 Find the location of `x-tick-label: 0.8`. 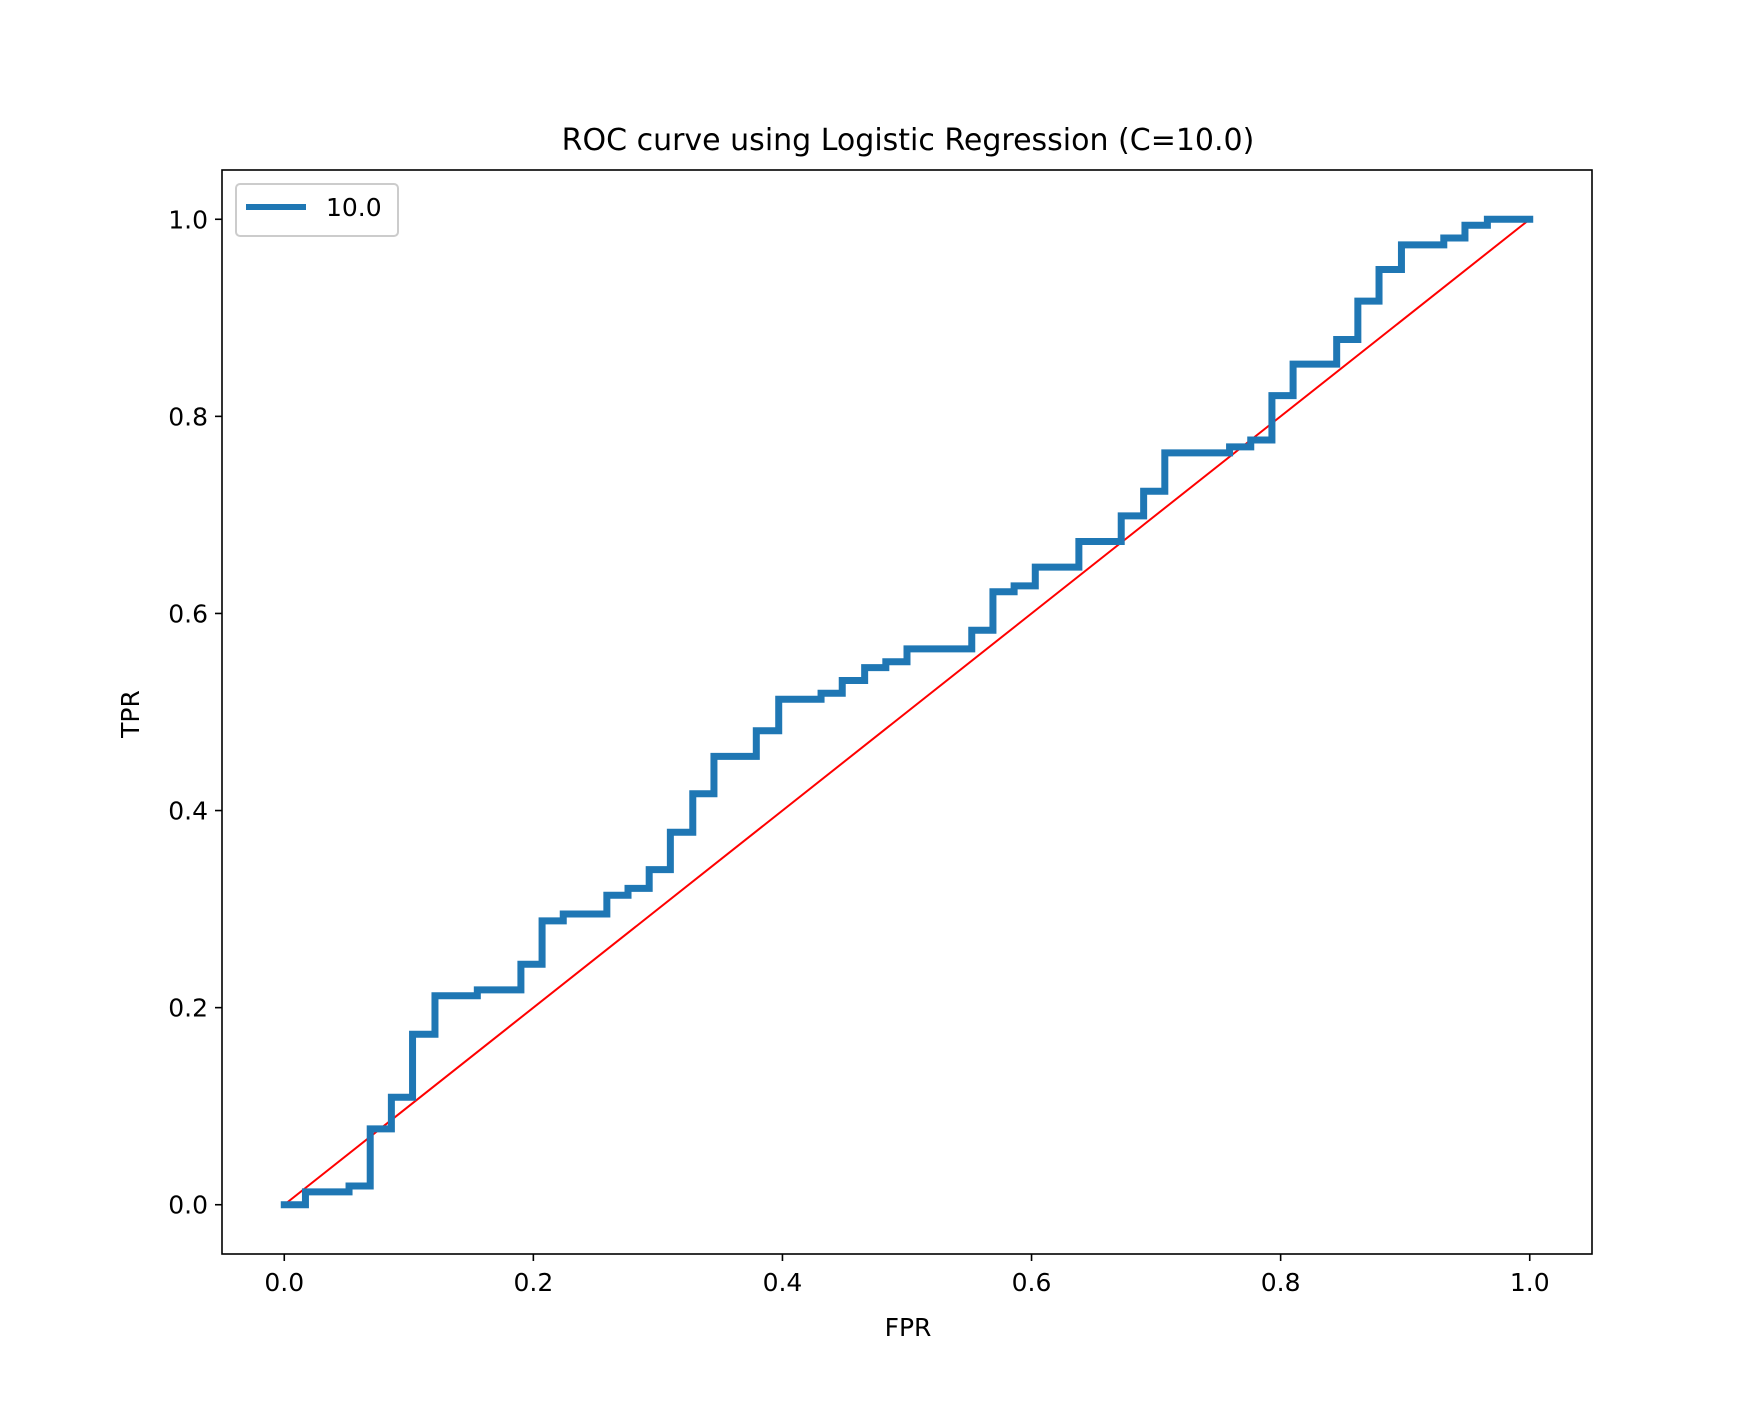

x-tick-label: 0.8 is located at coordinates (1281, 1282).